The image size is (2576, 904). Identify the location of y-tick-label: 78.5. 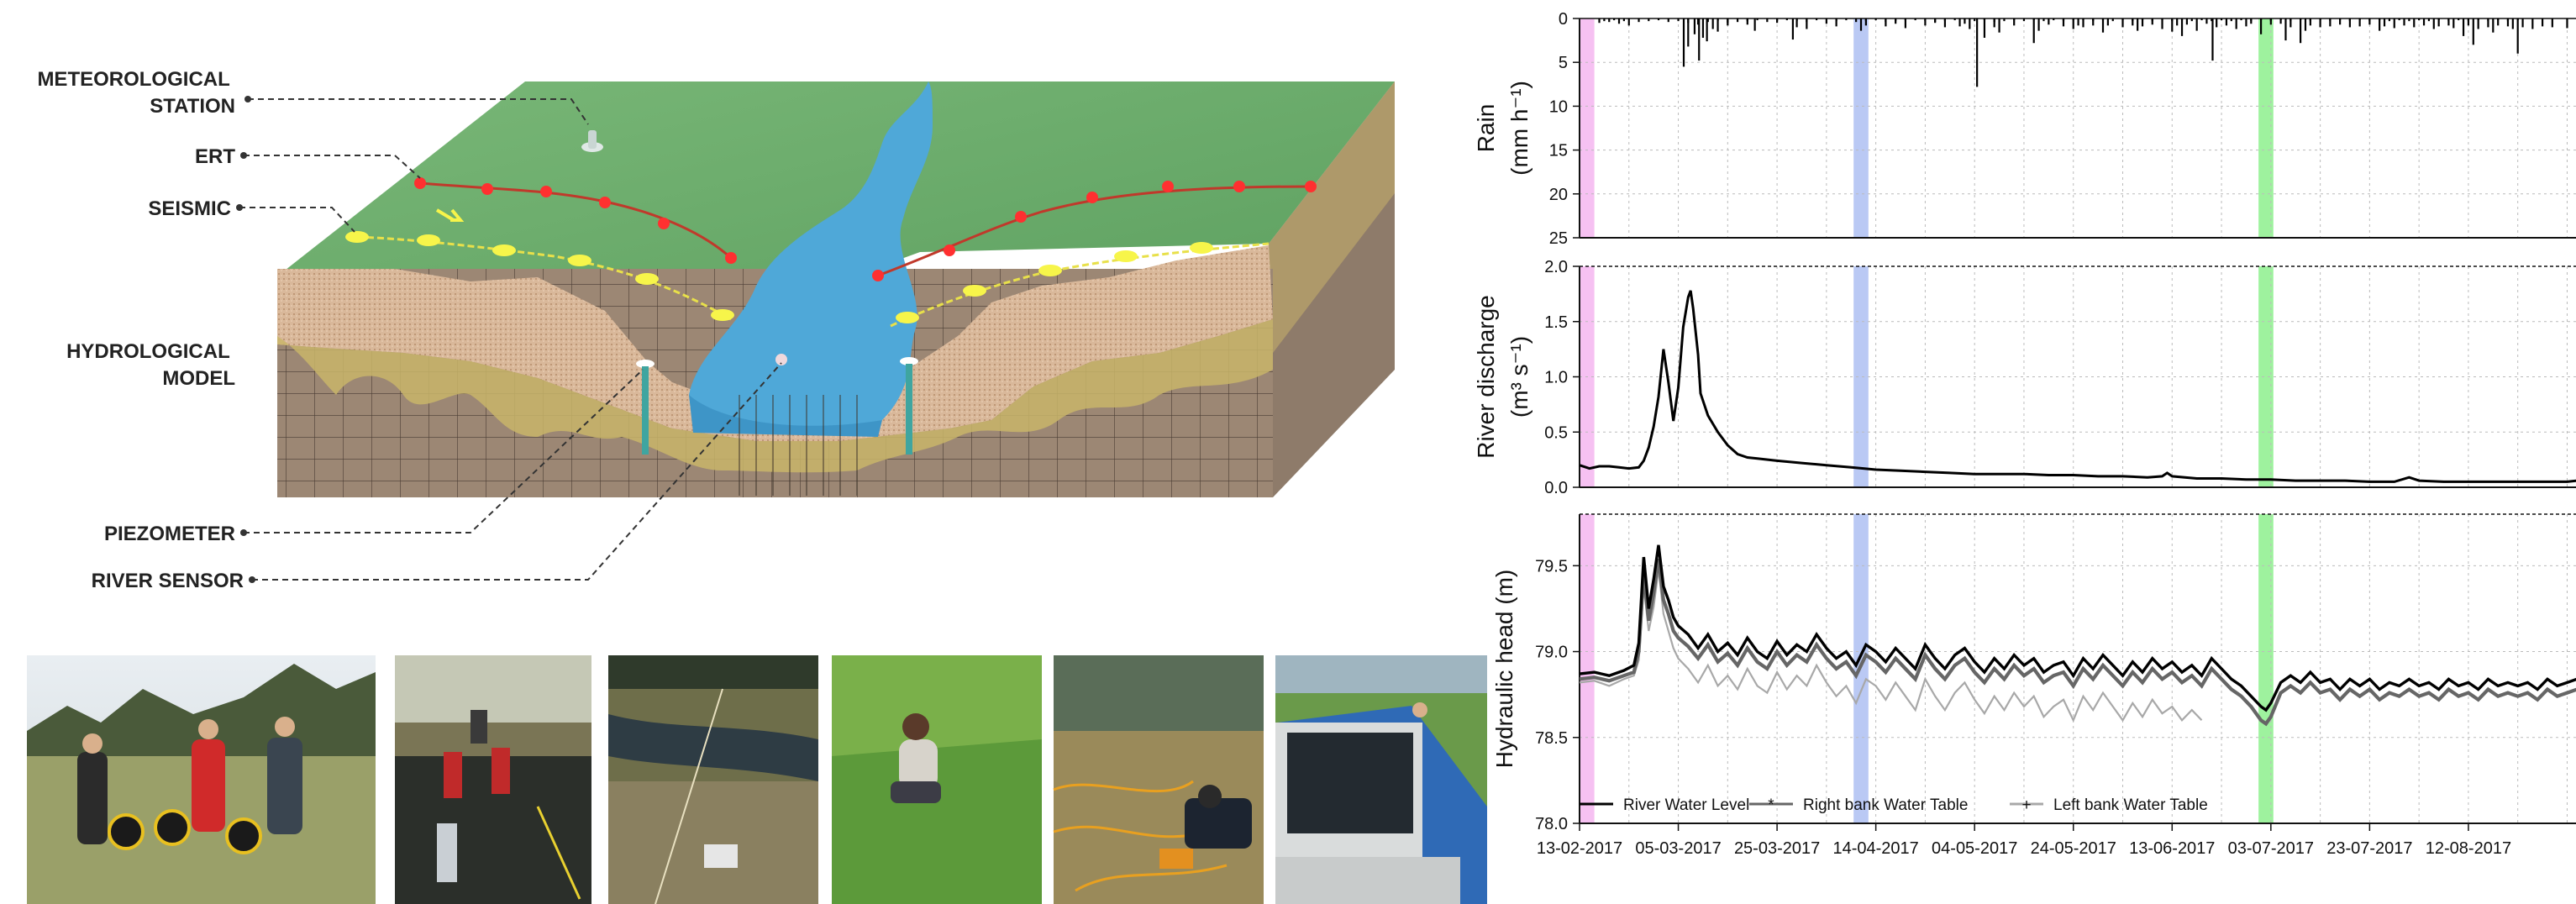
(1551, 738).